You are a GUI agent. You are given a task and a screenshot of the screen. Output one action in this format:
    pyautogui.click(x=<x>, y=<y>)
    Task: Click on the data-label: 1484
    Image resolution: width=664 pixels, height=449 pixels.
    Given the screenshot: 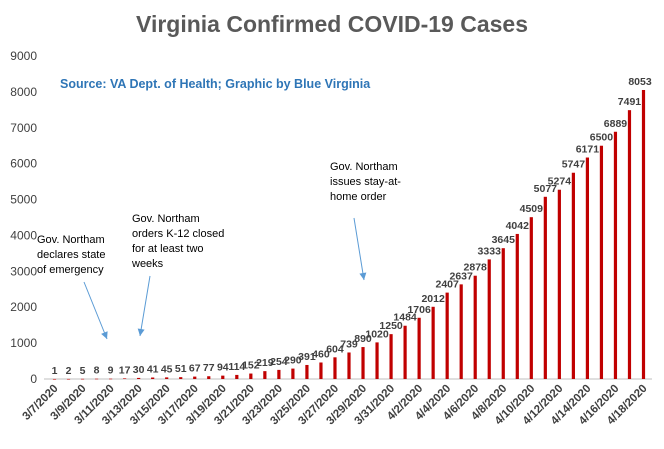 What is the action you would take?
    pyautogui.click(x=405, y=318)
    